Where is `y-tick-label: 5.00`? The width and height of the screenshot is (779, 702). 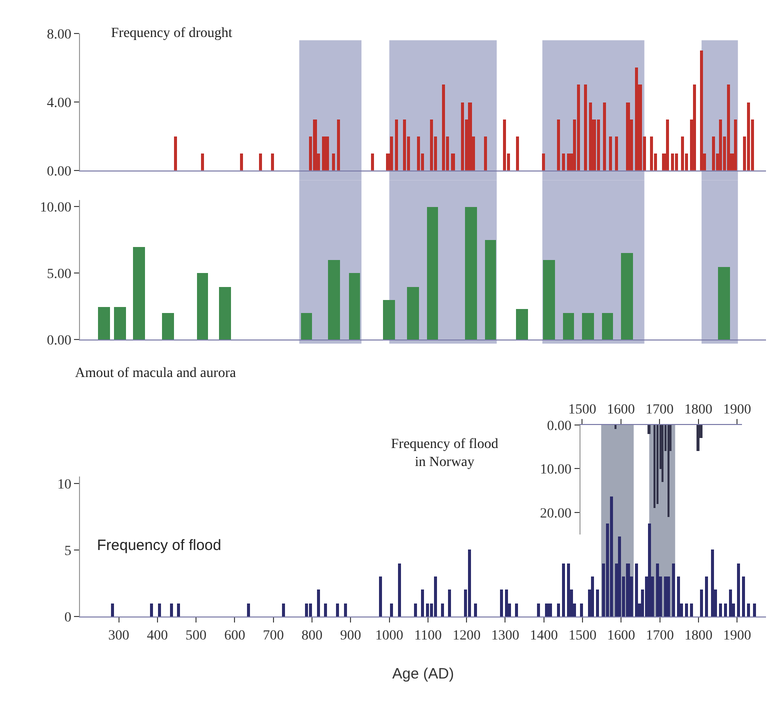 y-tick-label: 5.00 is located at coordinates (59, 274).